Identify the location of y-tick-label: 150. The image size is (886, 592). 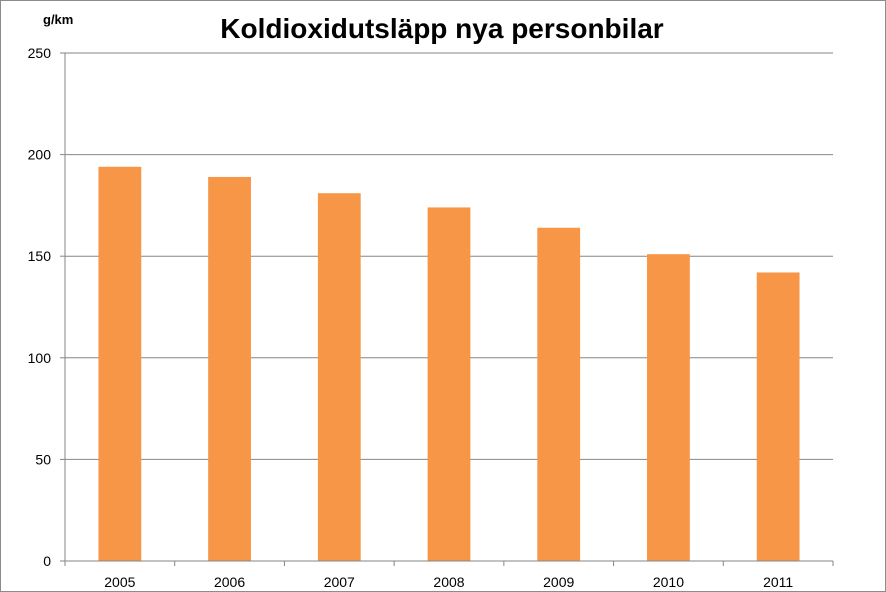
(40, 256).